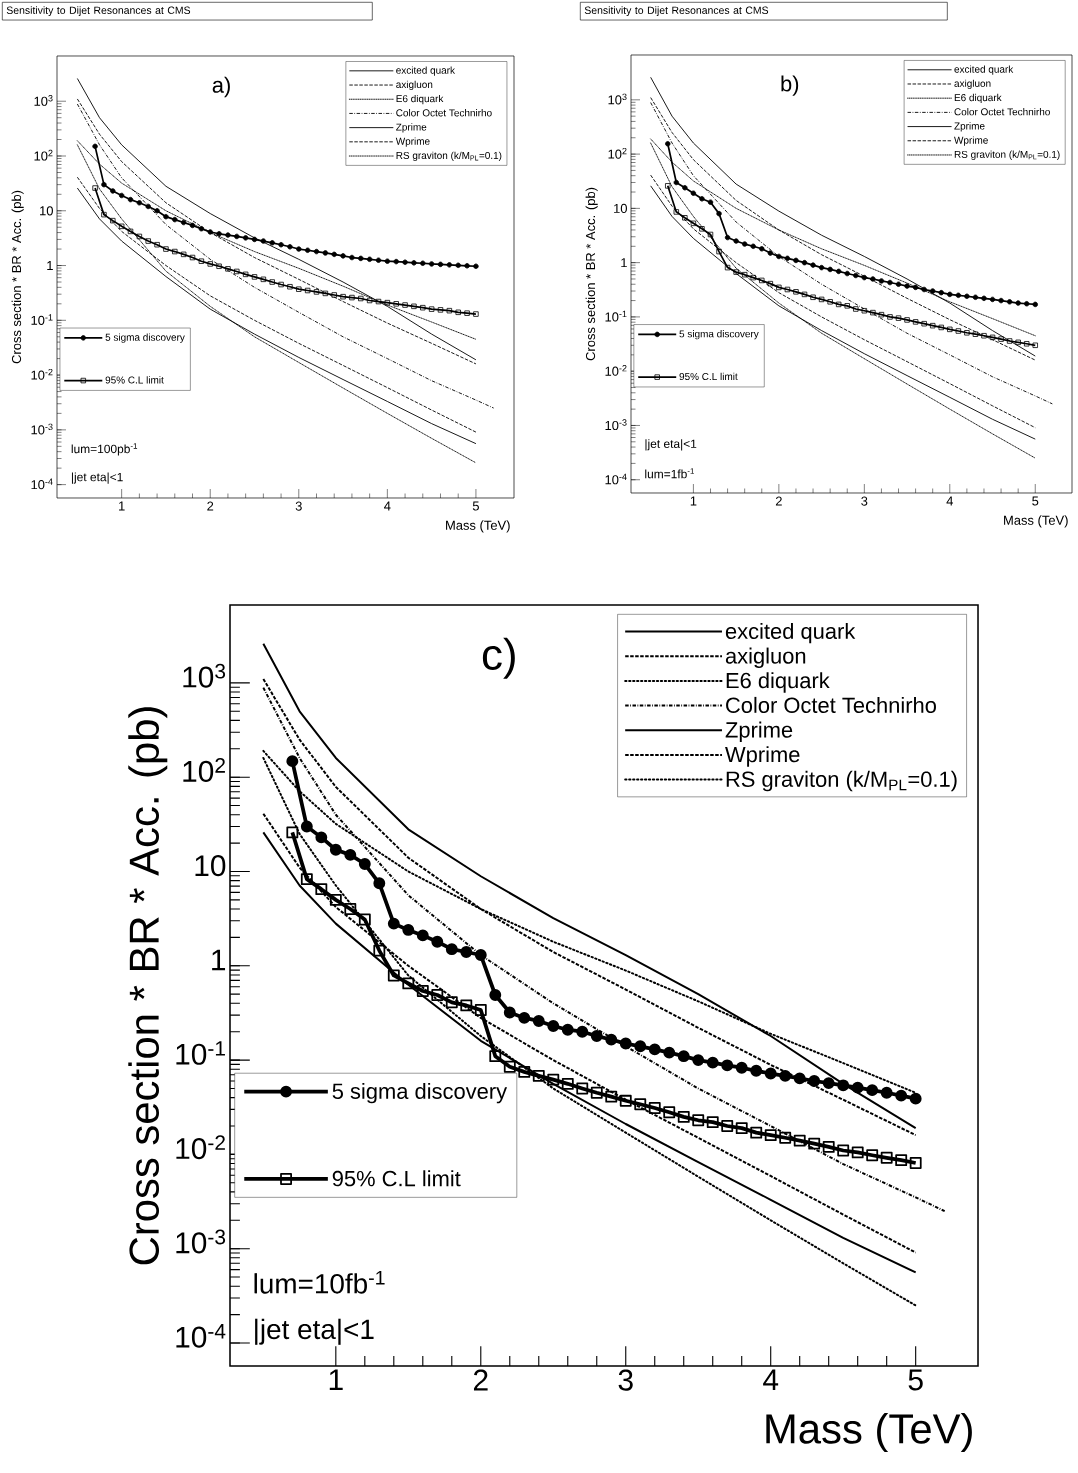  Describe the element at coordinates (1007, 155) in the screenshot. I see `legend-label: RS graviton (k/M$_{PL}$=0.1)` at that location.